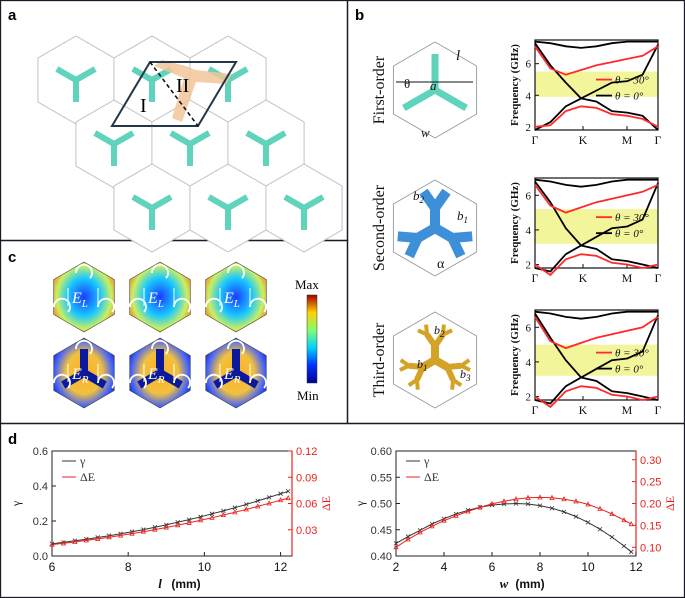  I want to click on band-ytick-label: 6, so click(529, 196).